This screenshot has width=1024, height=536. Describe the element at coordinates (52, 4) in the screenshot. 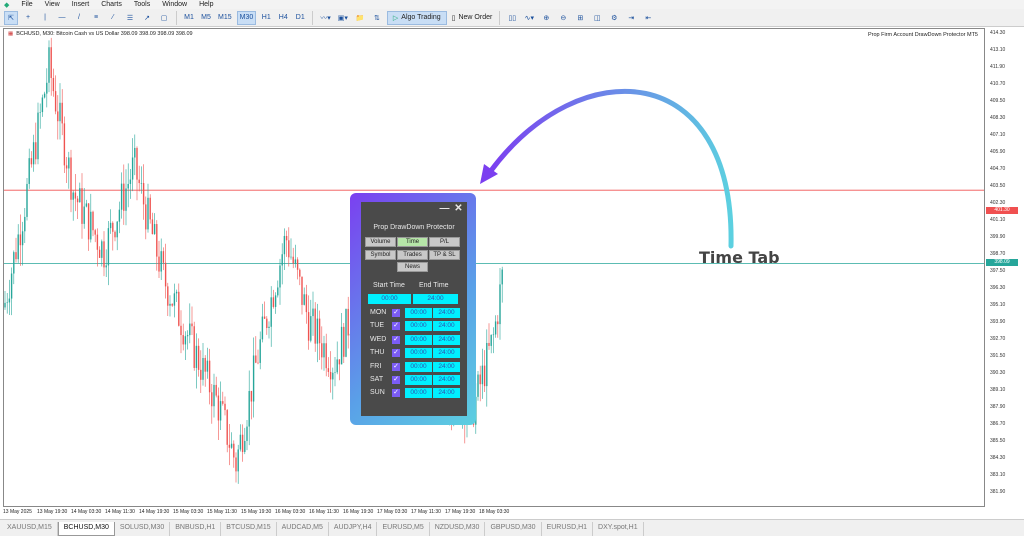

I see `menu-view: View` at that location.